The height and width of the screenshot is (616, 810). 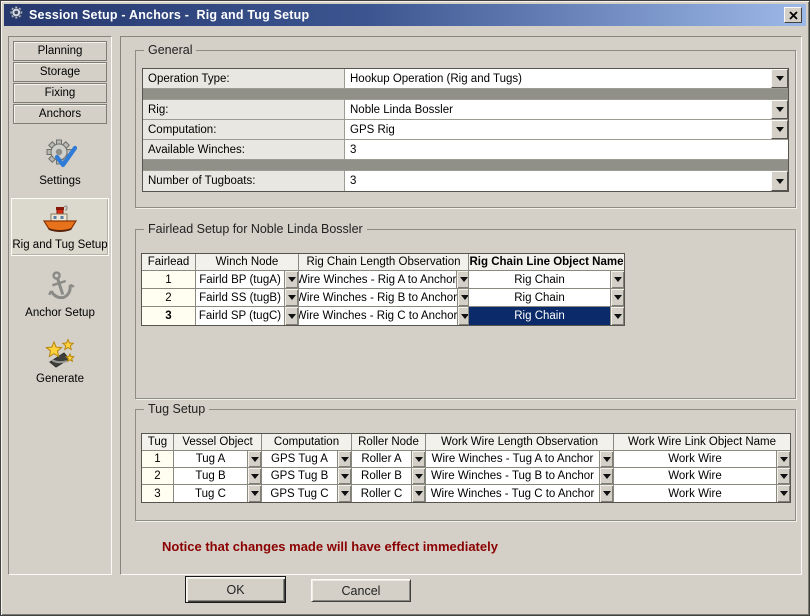 I want to click on ok-button: OK, so click(x=235, y=589).